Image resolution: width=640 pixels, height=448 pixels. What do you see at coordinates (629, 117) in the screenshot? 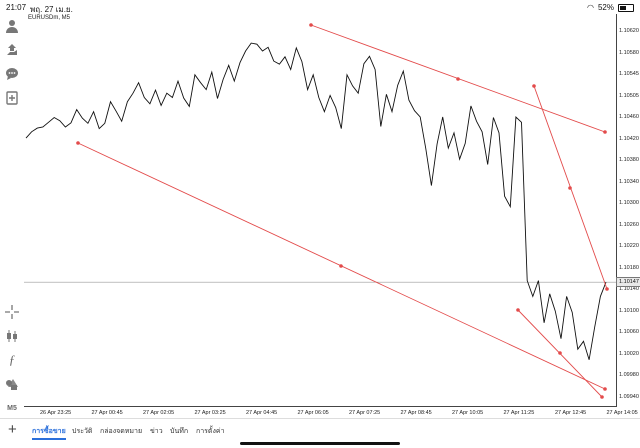
I see `y-tick-label: 1.10460` at bounding box center [629, 117].